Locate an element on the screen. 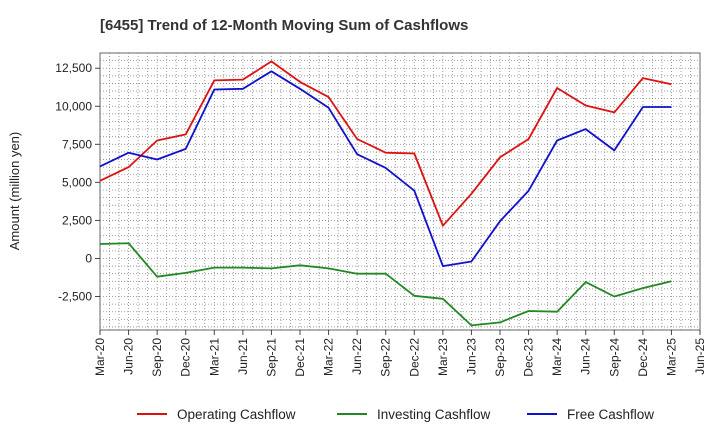  x-tick-label: Dec-24 is located at coordinates (643, 357).